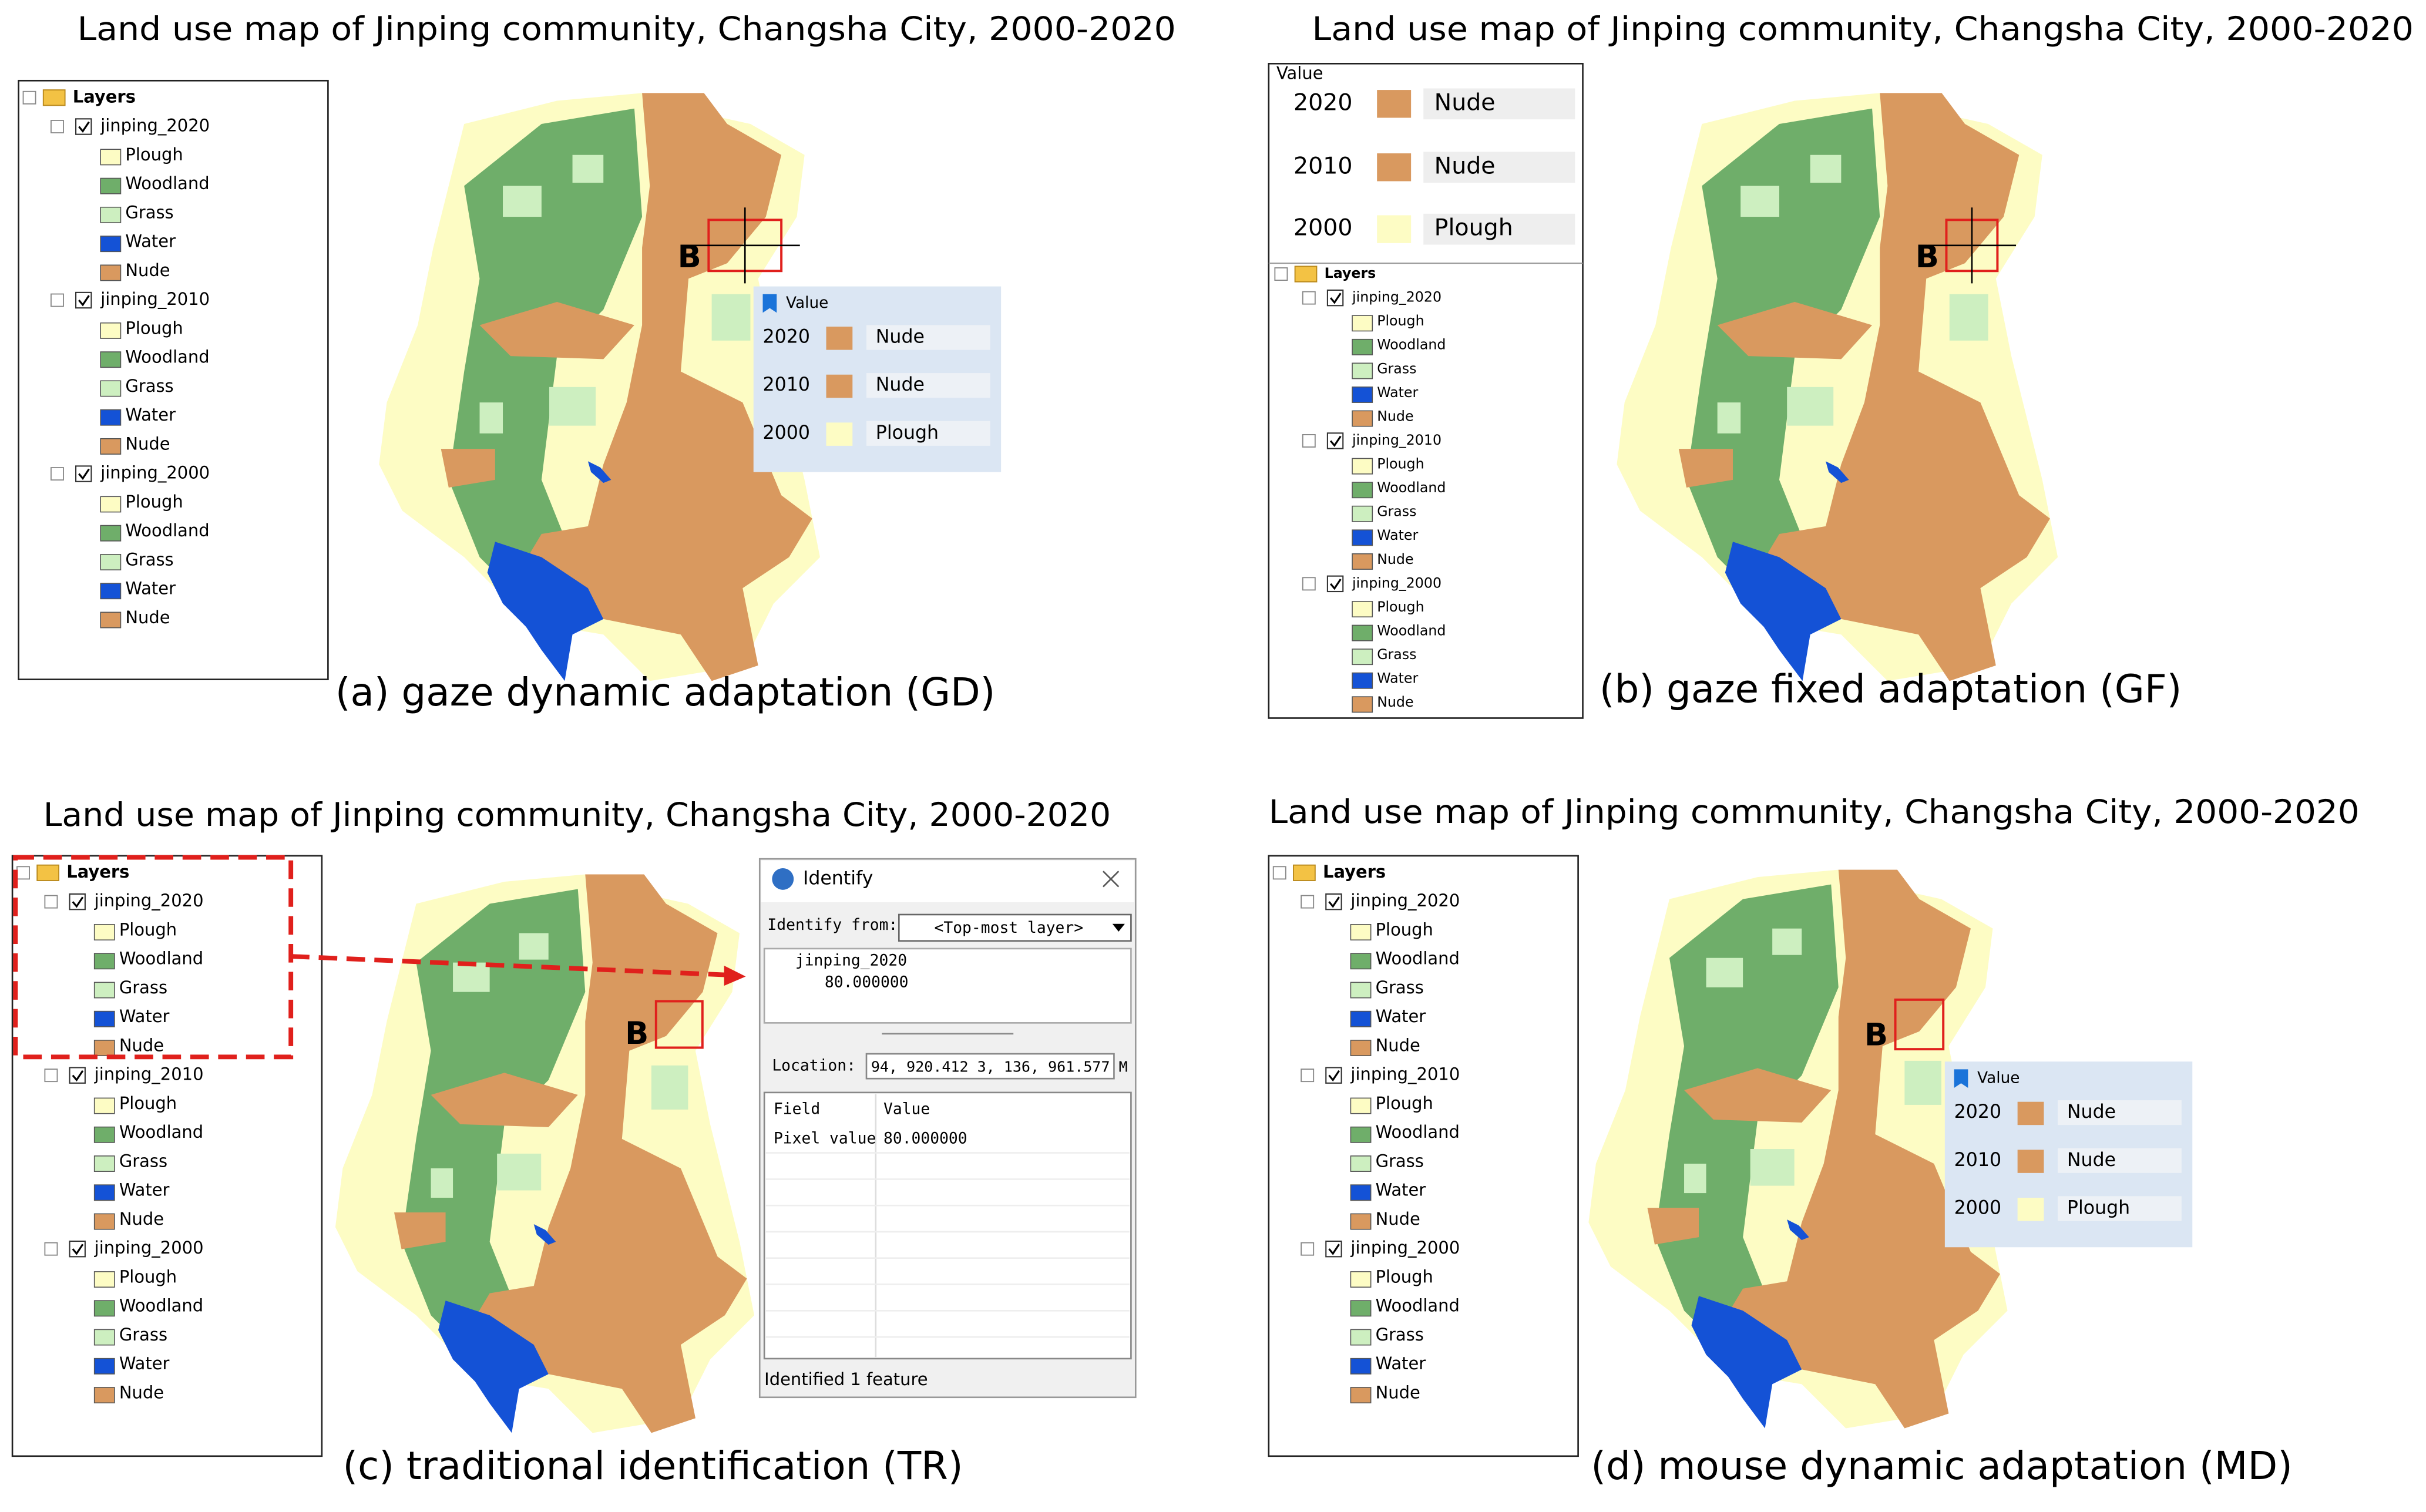 The width and height of the screenshot is (2426, 1512). I want to click on layer-name: jinping_2000, so click(155, 473).